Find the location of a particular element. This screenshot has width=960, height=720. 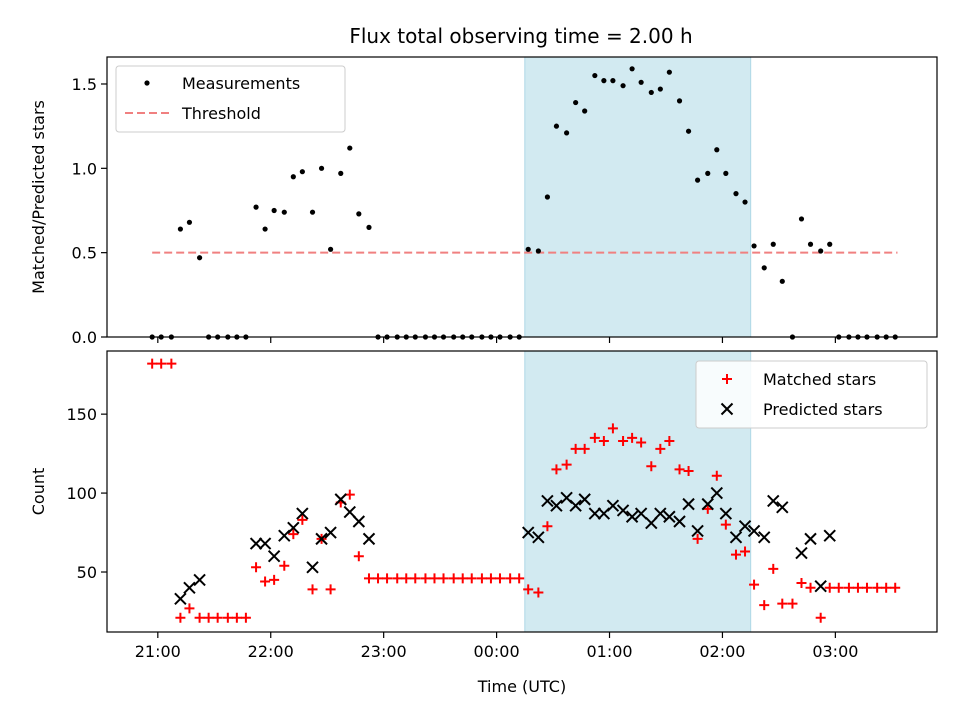

x-tick-label: 01:00 is located at coordinates (609, 651).